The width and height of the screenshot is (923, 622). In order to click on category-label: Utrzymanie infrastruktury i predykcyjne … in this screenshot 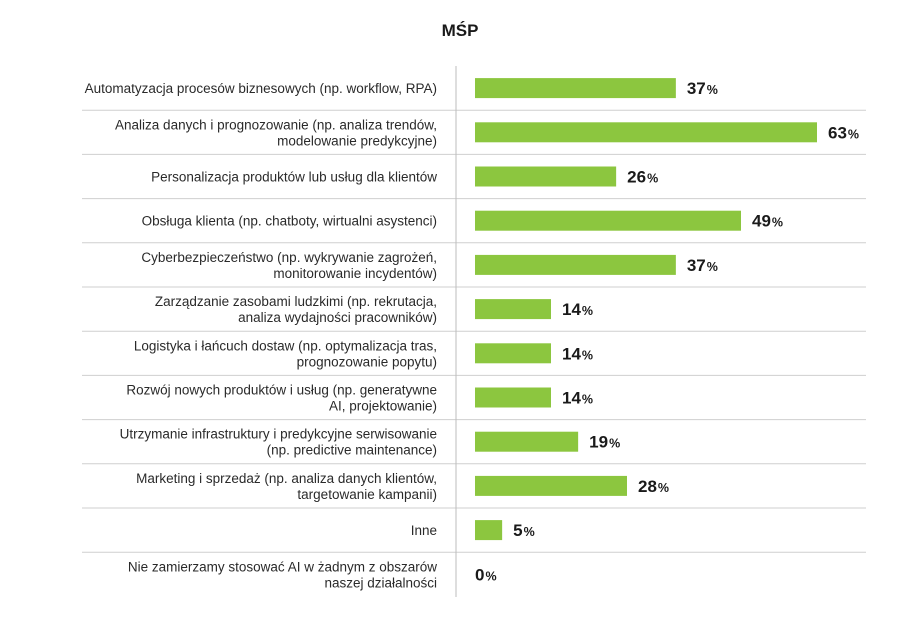, I will do `click(278, 442)`.